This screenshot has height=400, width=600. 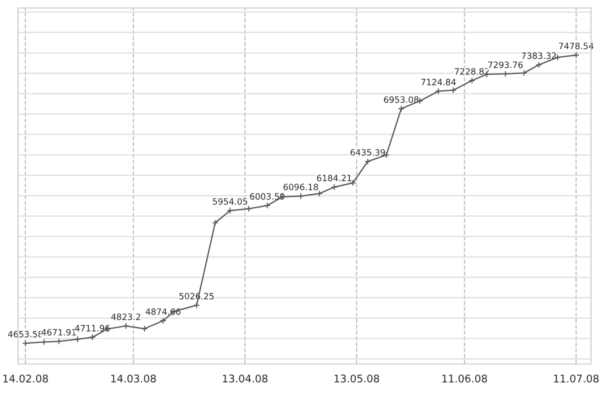 I want to click on x-tick-label: 13.05.08, so click(x=357, y=378).